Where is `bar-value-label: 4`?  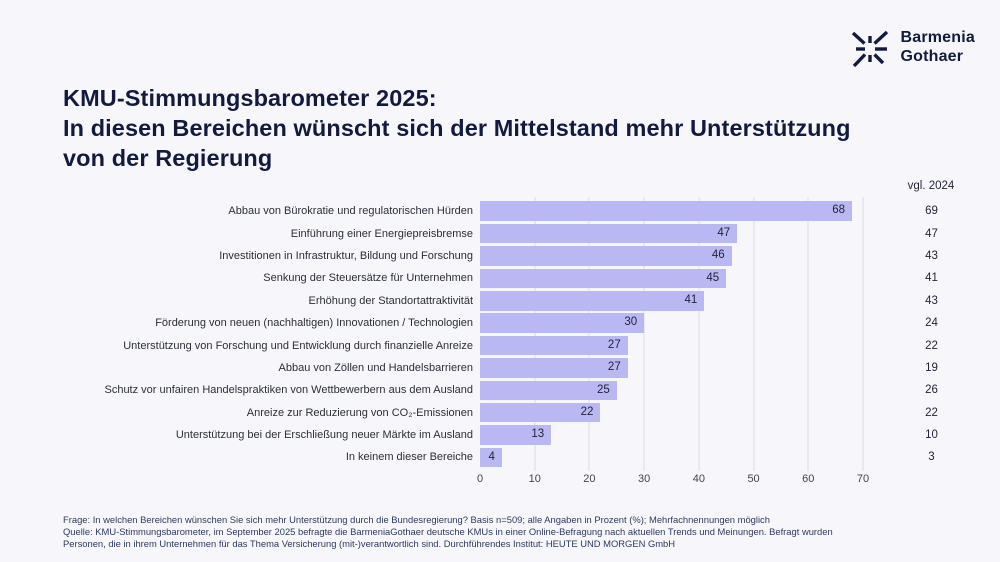
bar-value-label: 4 is located at coordinates (491, 456).